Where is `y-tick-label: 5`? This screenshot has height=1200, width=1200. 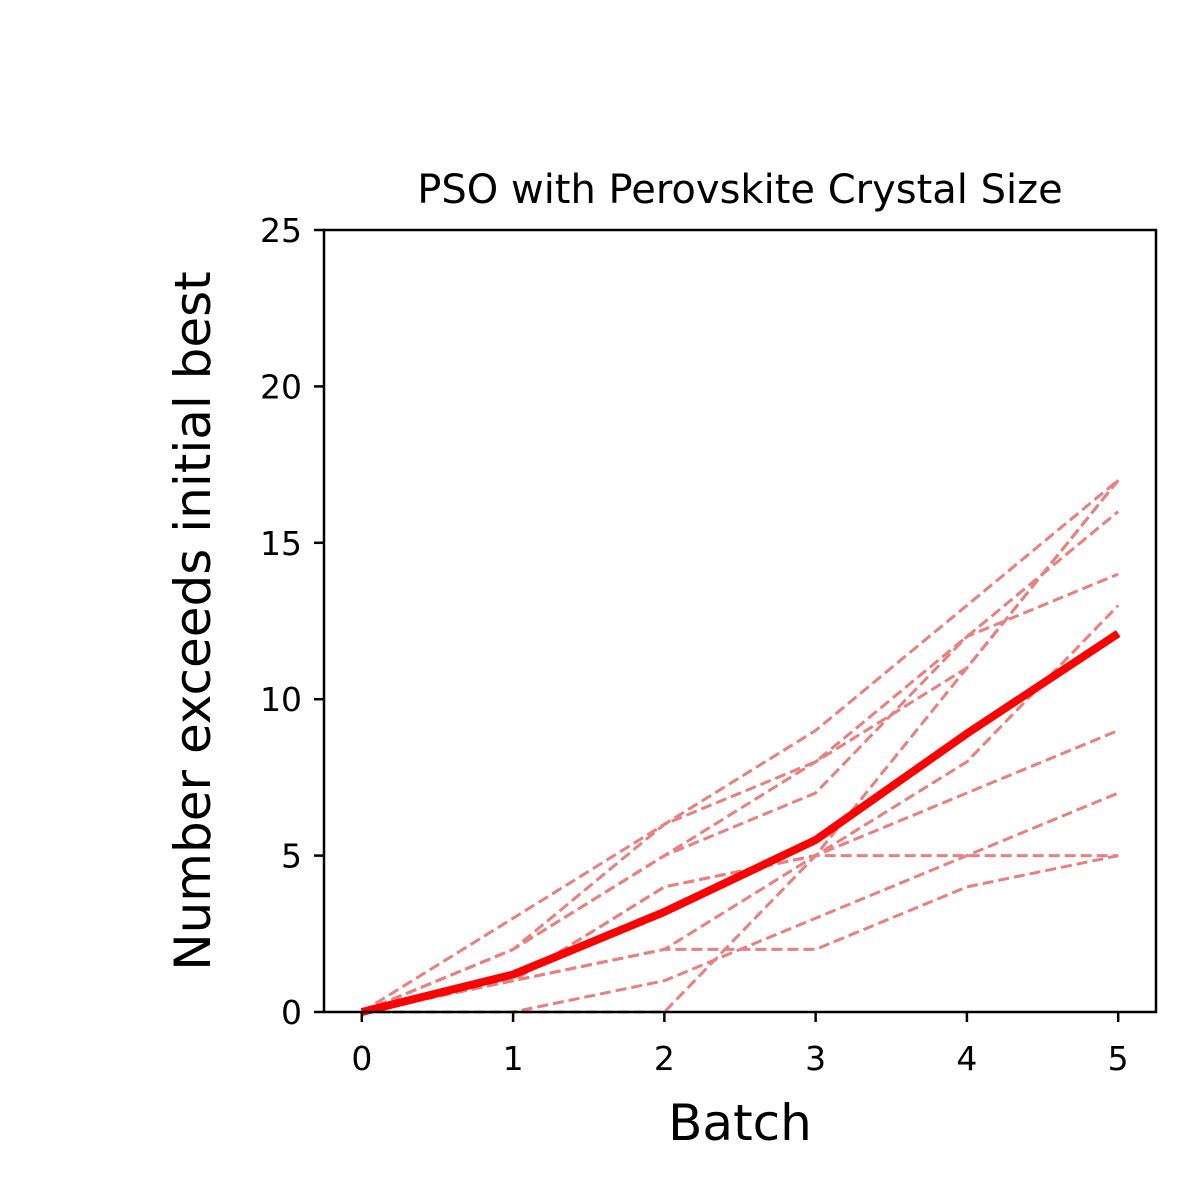
y-tick-label: 5 is located at coordinates (291, 856).